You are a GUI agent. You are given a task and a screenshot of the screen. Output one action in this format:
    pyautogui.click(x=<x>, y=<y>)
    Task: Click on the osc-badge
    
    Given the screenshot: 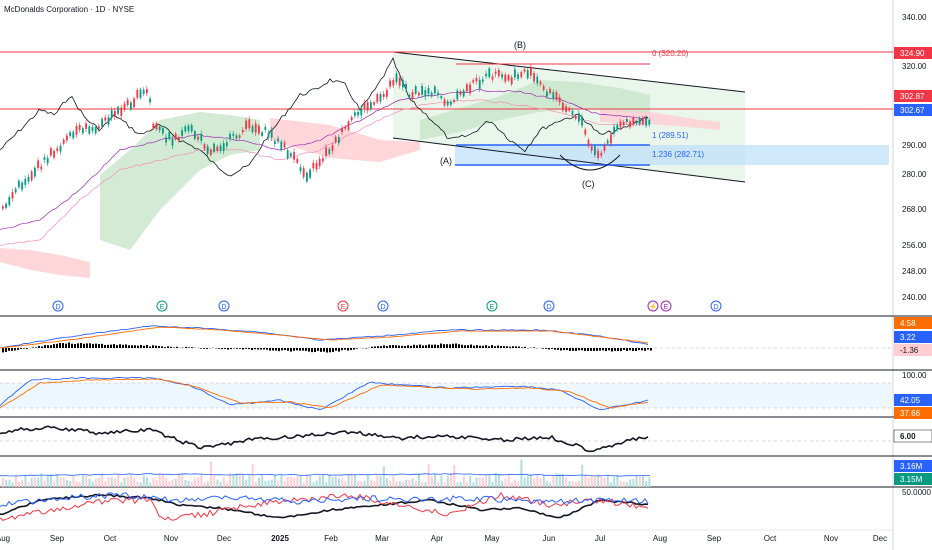 What is the action you would take?
    pyautogui.click(x=912, y=436)
    